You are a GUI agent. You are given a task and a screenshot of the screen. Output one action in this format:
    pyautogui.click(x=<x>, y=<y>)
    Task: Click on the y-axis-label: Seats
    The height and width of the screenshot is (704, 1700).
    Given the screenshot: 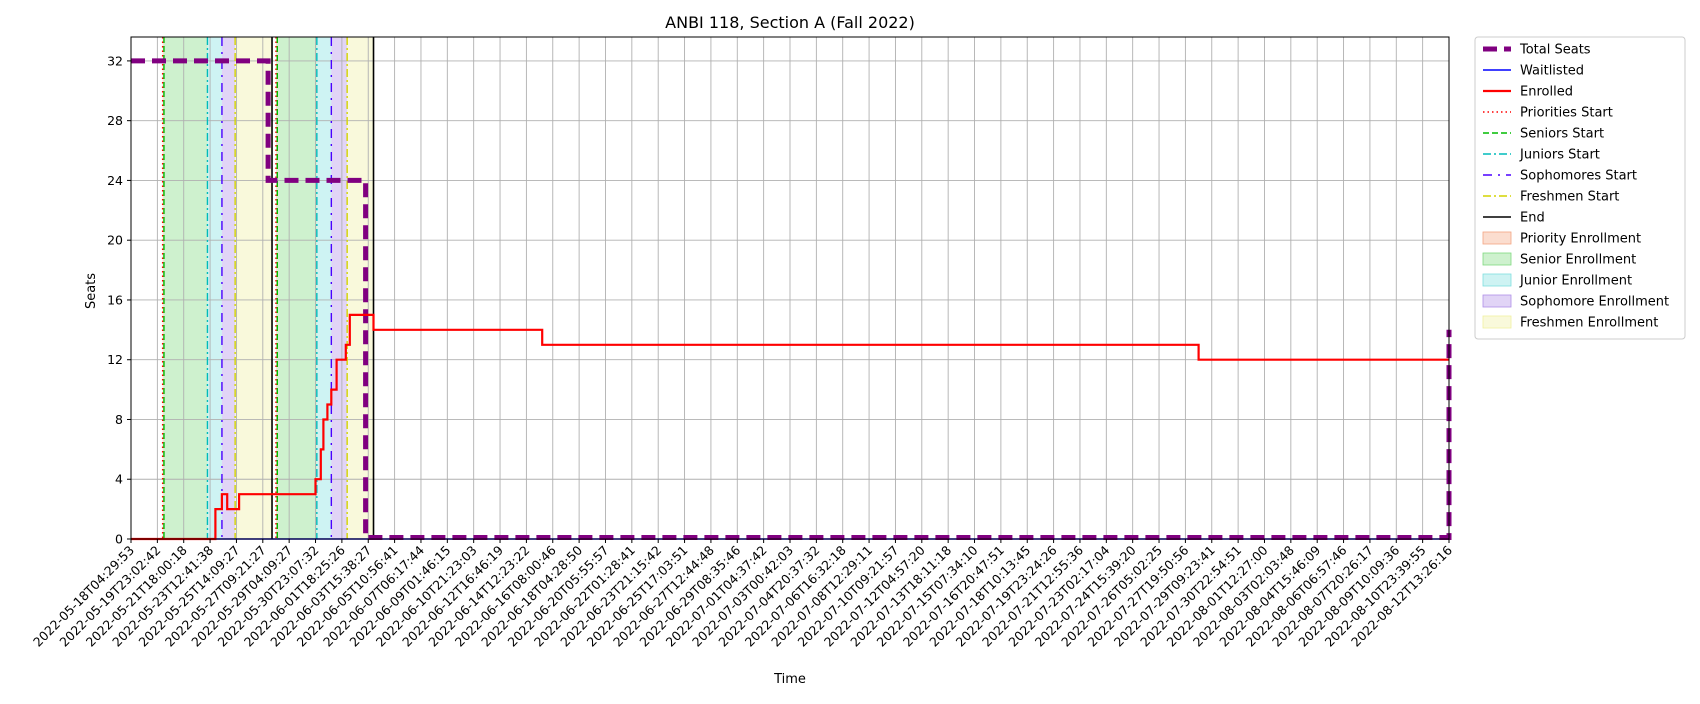 What is the action you would take?
    pyautogui.click(x=91, y=291)
    